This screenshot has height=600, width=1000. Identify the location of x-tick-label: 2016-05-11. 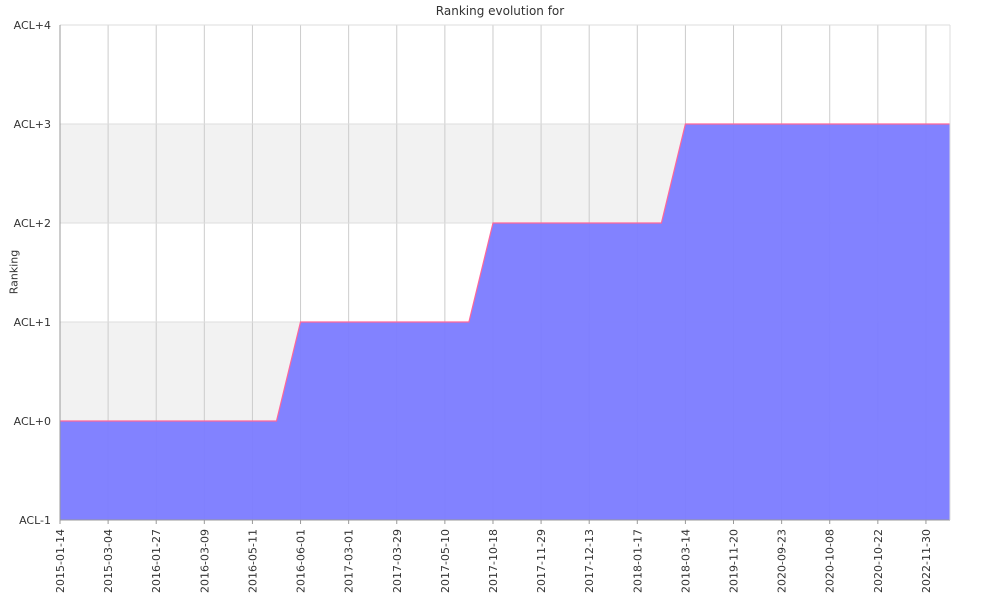
(252, 561).